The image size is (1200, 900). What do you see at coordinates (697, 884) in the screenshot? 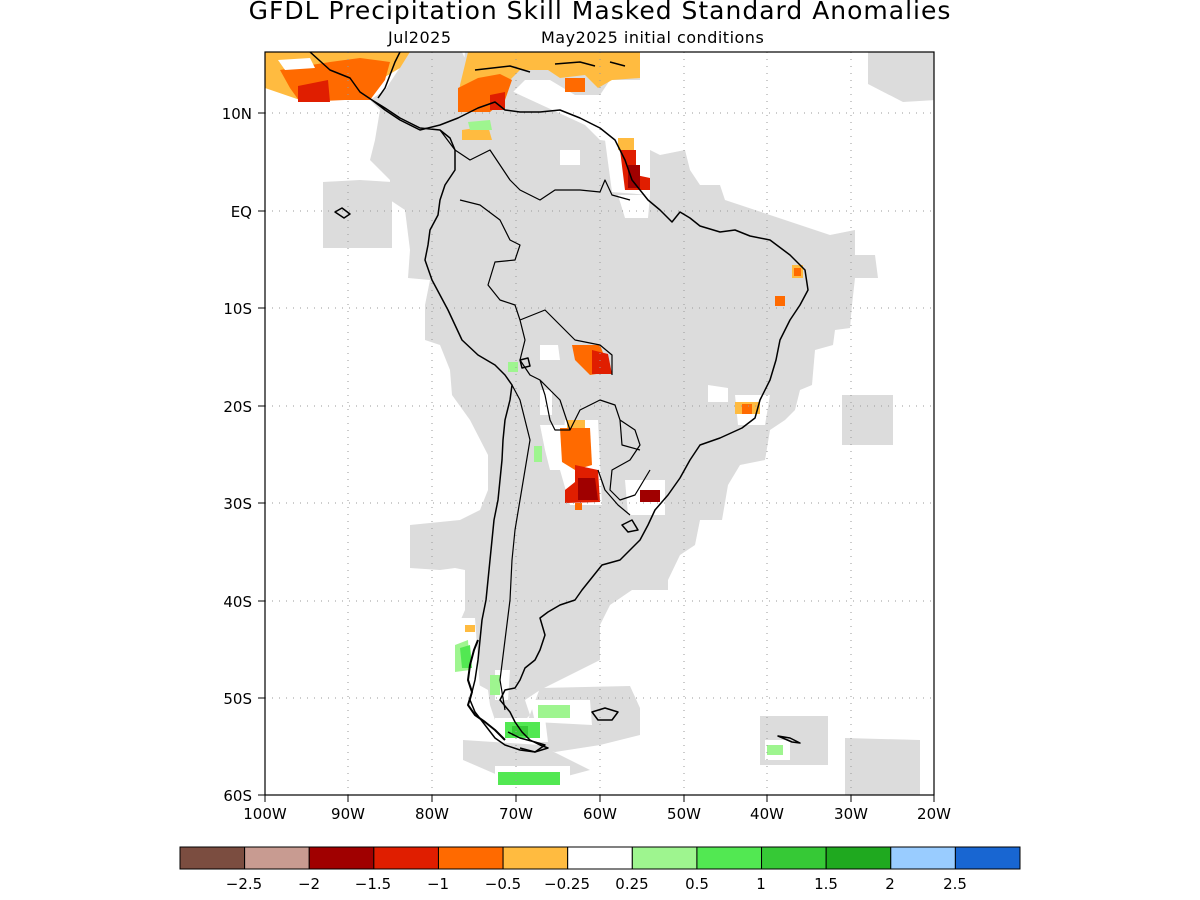
I see `colorbar-label: 0.5` at bounding box center [697, 884].